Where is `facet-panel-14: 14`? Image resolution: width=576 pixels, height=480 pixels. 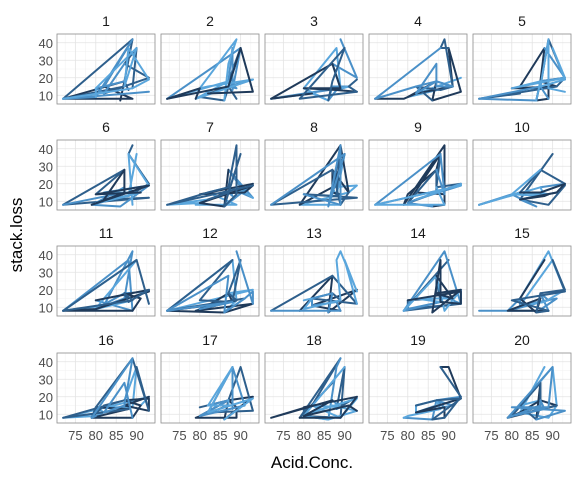 facet-panel-14: 14 is located at coordinates (418, 271).